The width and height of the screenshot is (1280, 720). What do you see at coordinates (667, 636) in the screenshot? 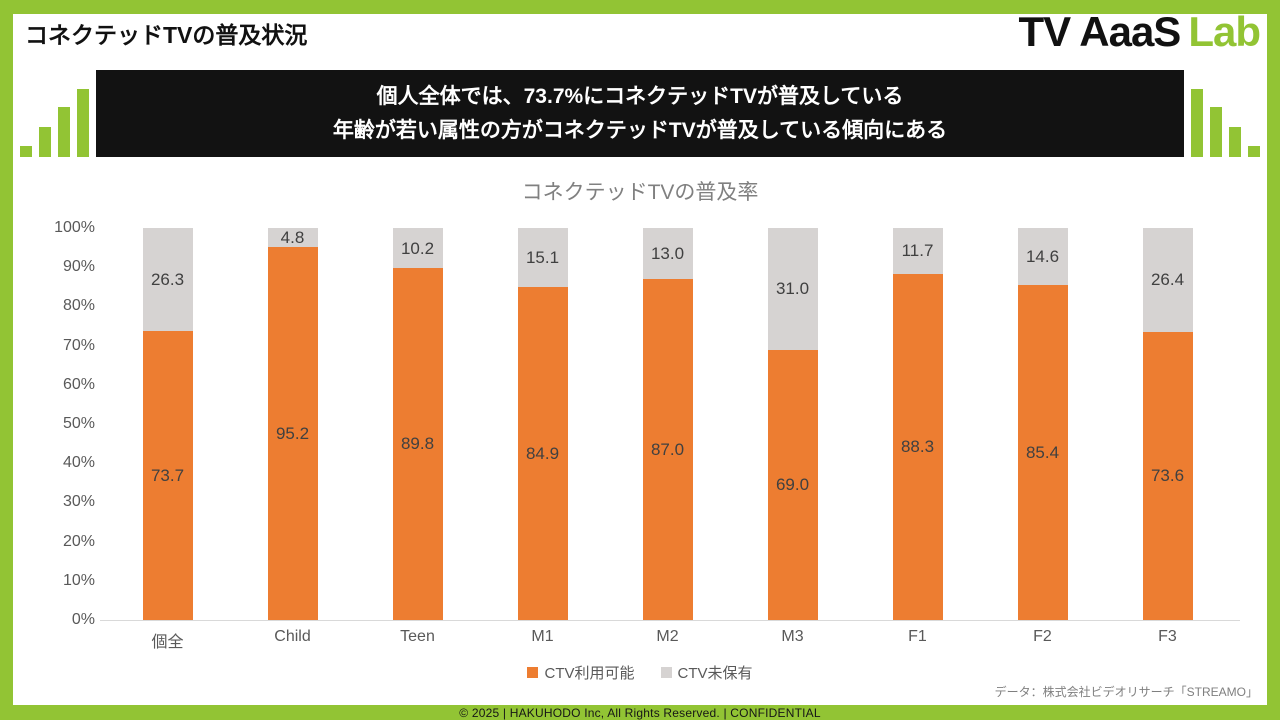
I see `x-tick-label: M2` at bounding box center [667, 636].